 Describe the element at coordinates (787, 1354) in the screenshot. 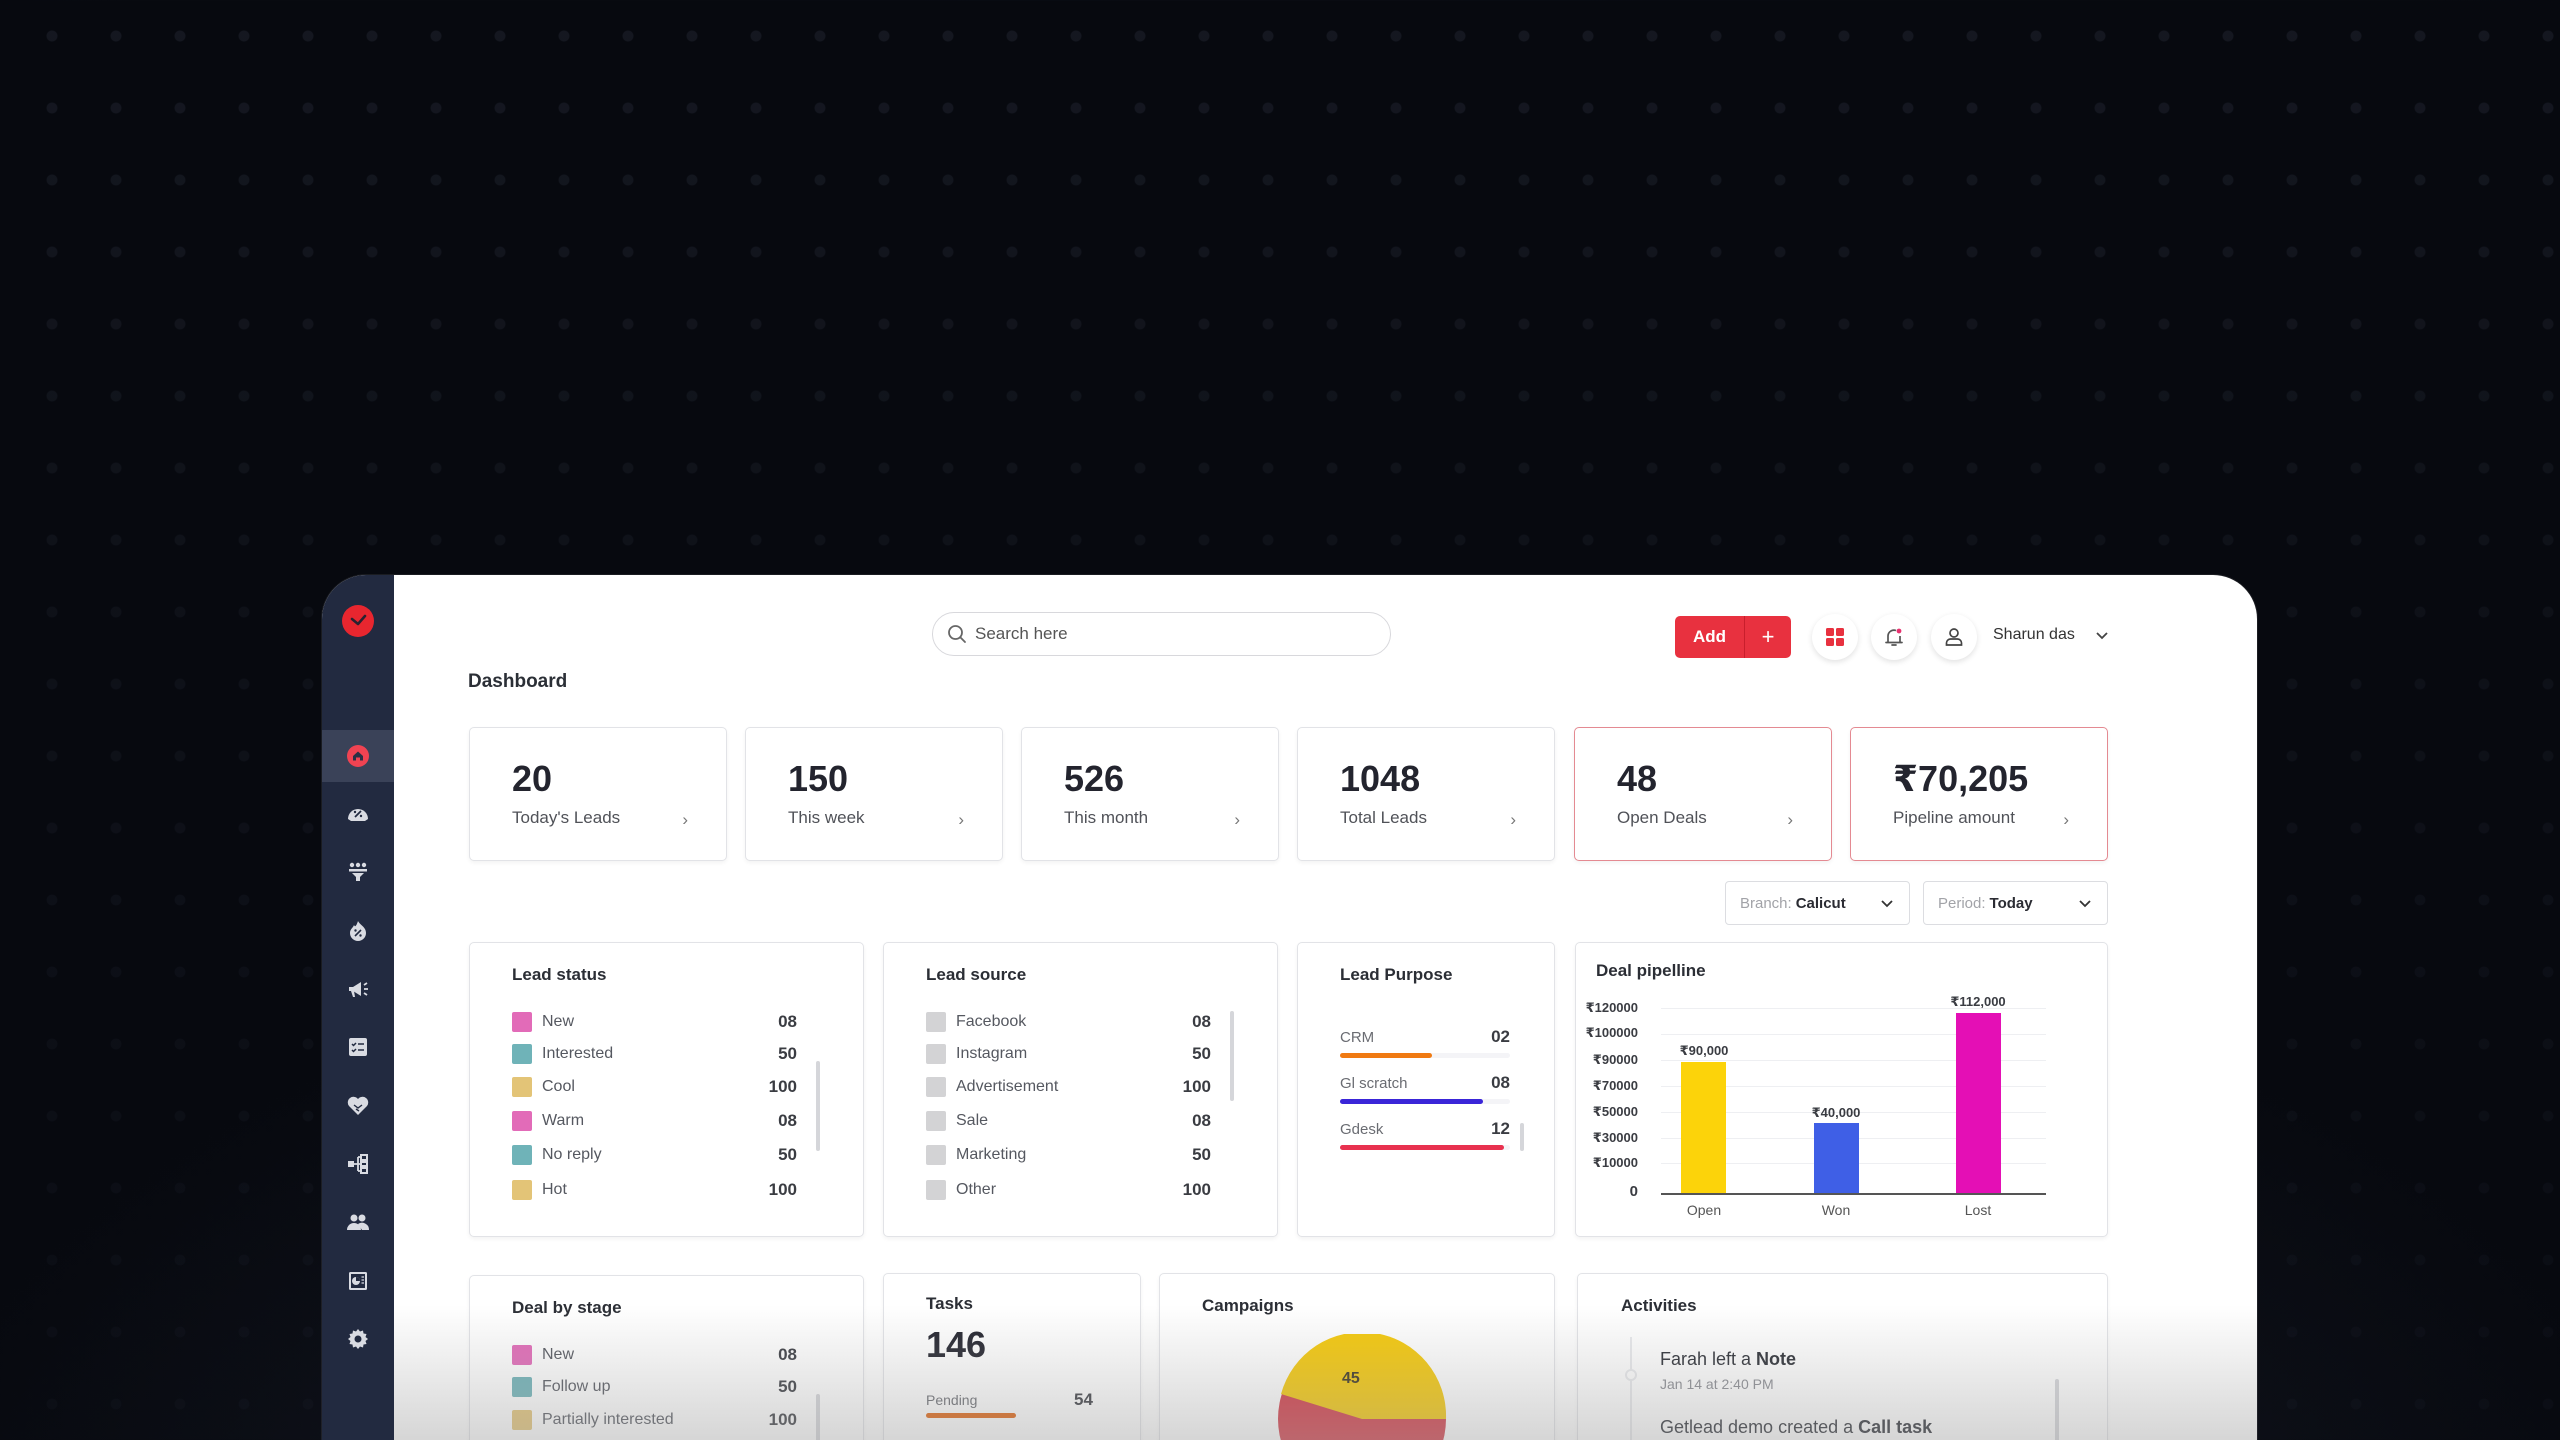

I see `legend-value: 08` at that location.